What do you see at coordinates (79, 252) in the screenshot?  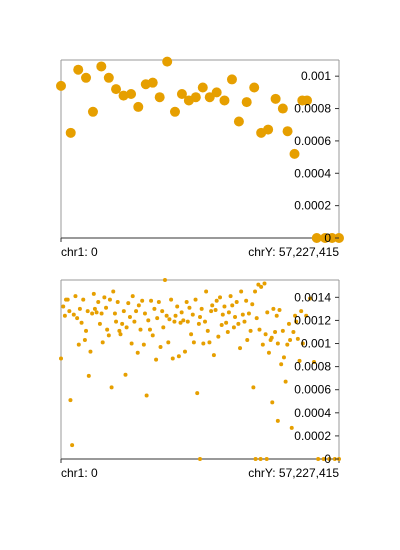 I see `x-start-label: chr1: 0` at bounding box center [79, 252].